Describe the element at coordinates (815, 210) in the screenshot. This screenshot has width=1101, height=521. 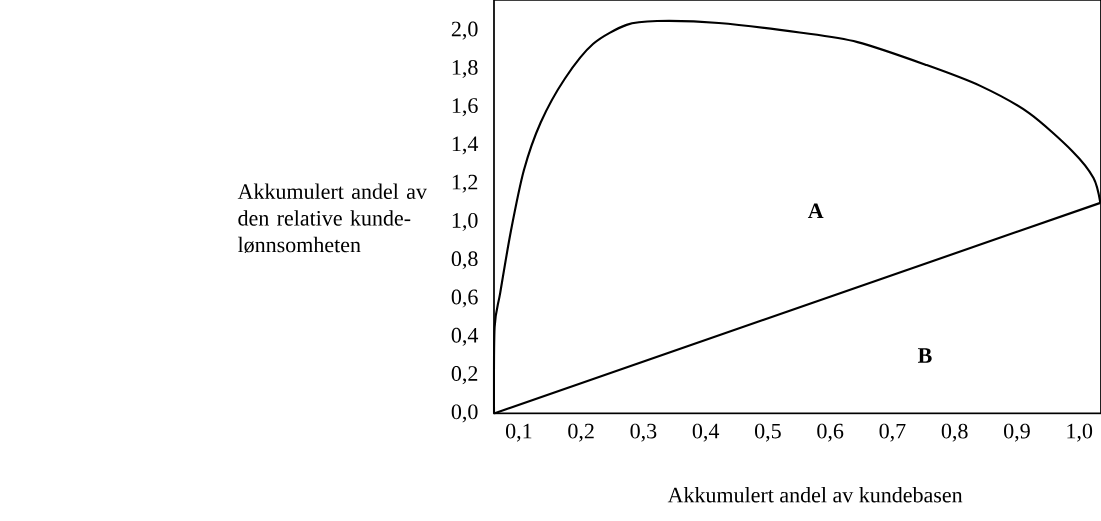
I see `annotation: A` at that location.